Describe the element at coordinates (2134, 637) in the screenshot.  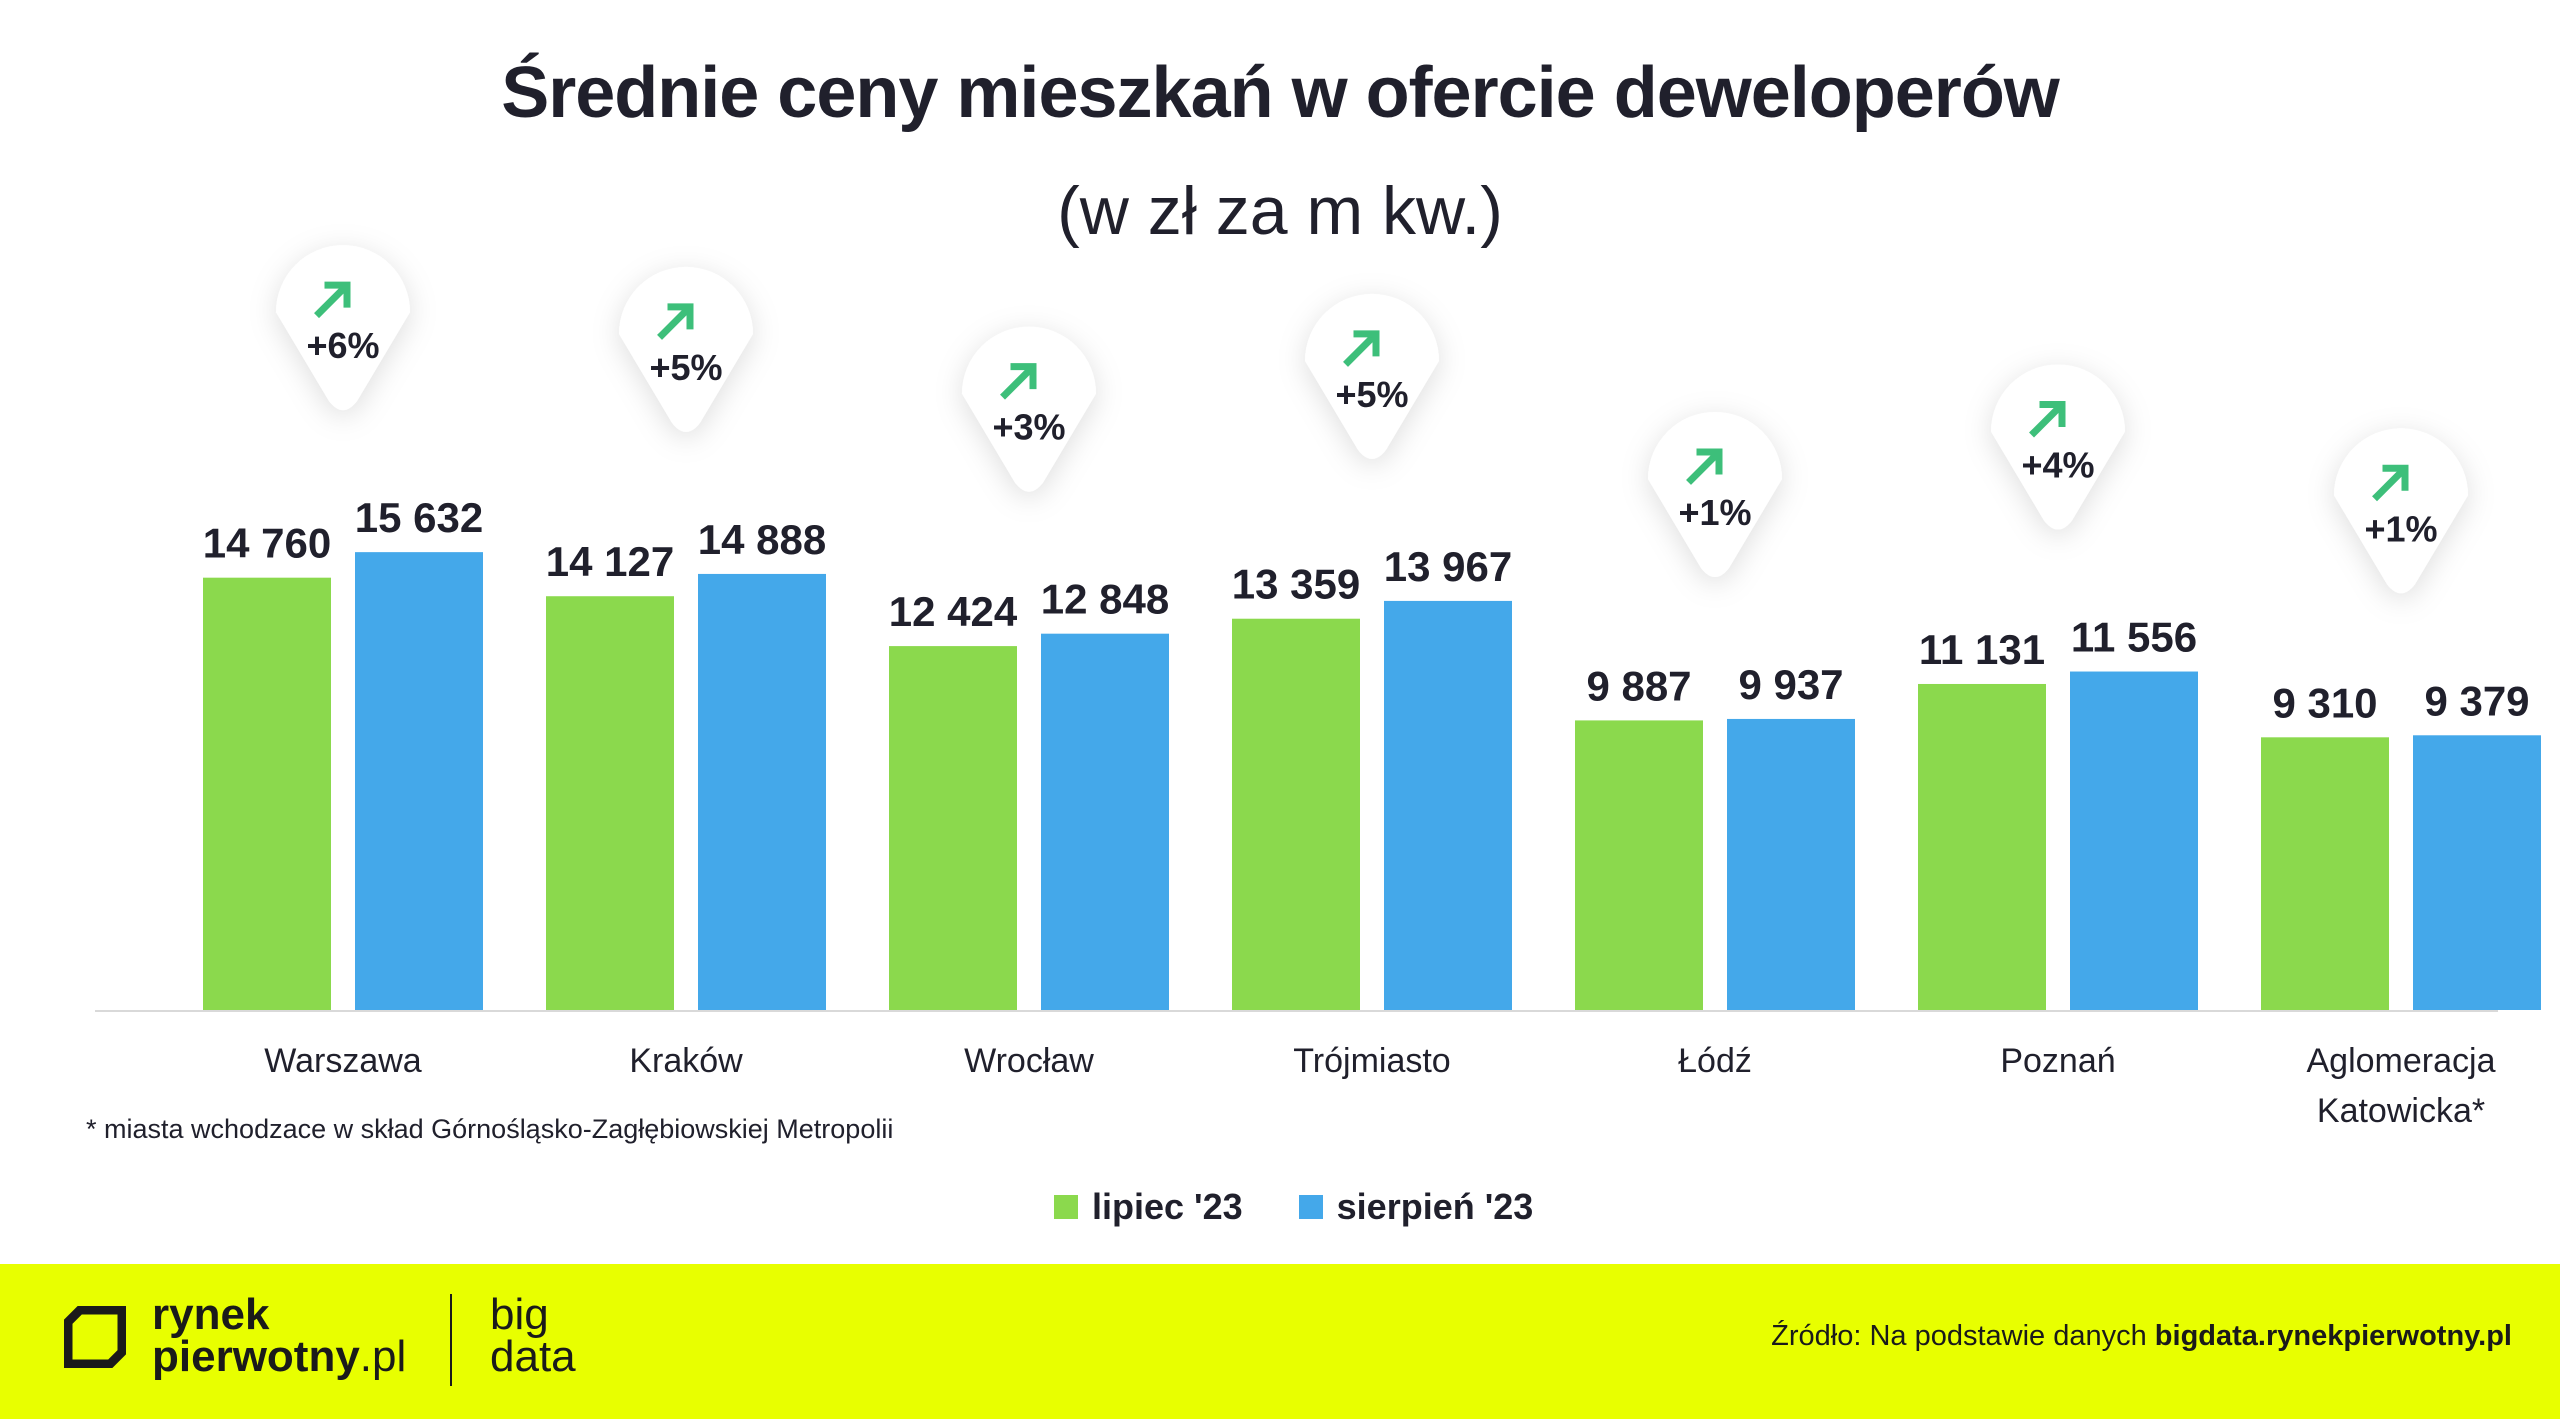
I see `data-label: 11 556` at that location.